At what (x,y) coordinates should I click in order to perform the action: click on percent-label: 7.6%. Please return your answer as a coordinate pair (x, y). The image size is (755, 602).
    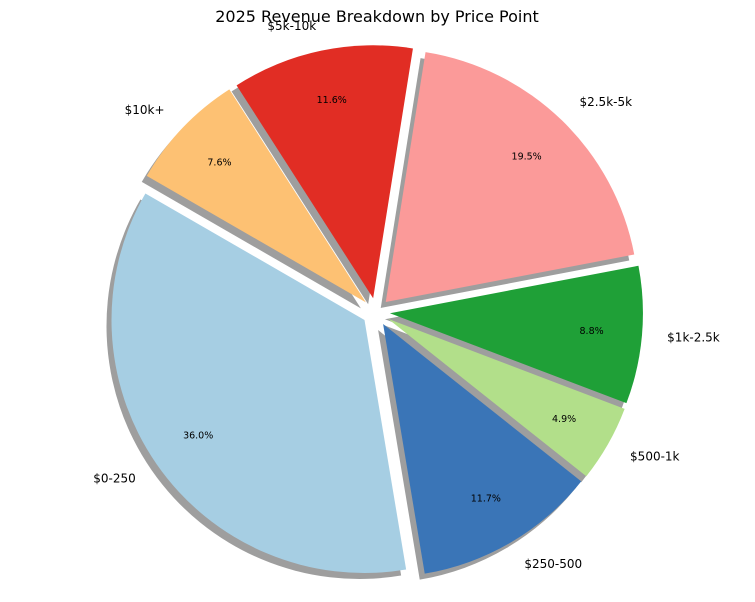
    Looking at the image, I should click on (219, 163).